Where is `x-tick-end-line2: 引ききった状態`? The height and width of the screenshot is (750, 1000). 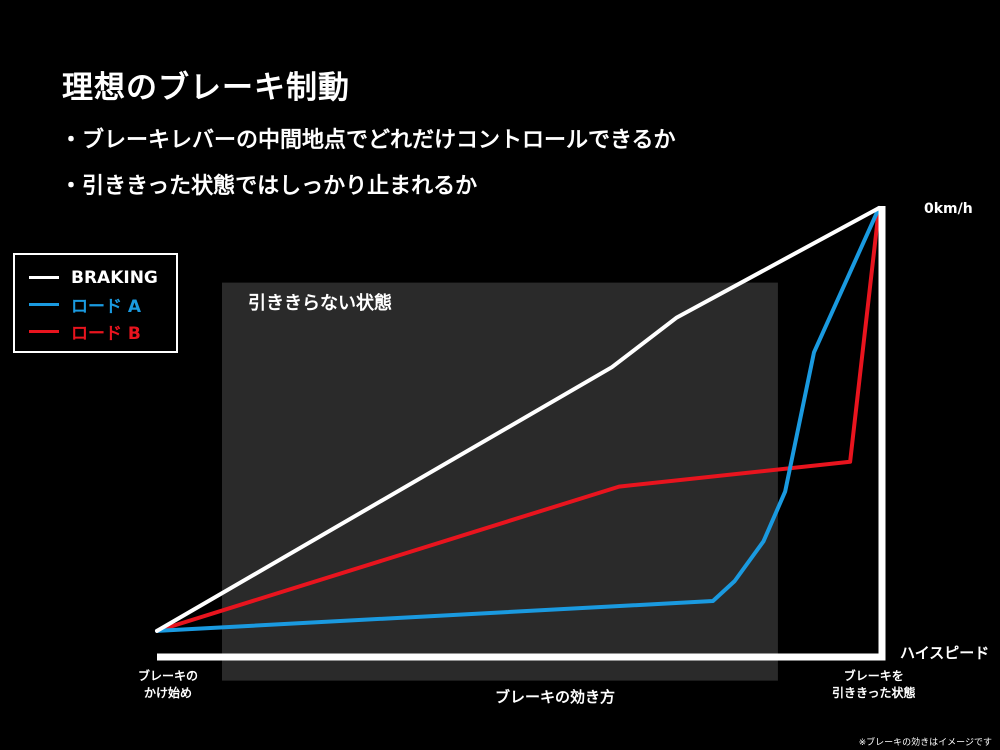 x-tick-end-line2: 引ききった状態 is located at coordinates (874, 693).